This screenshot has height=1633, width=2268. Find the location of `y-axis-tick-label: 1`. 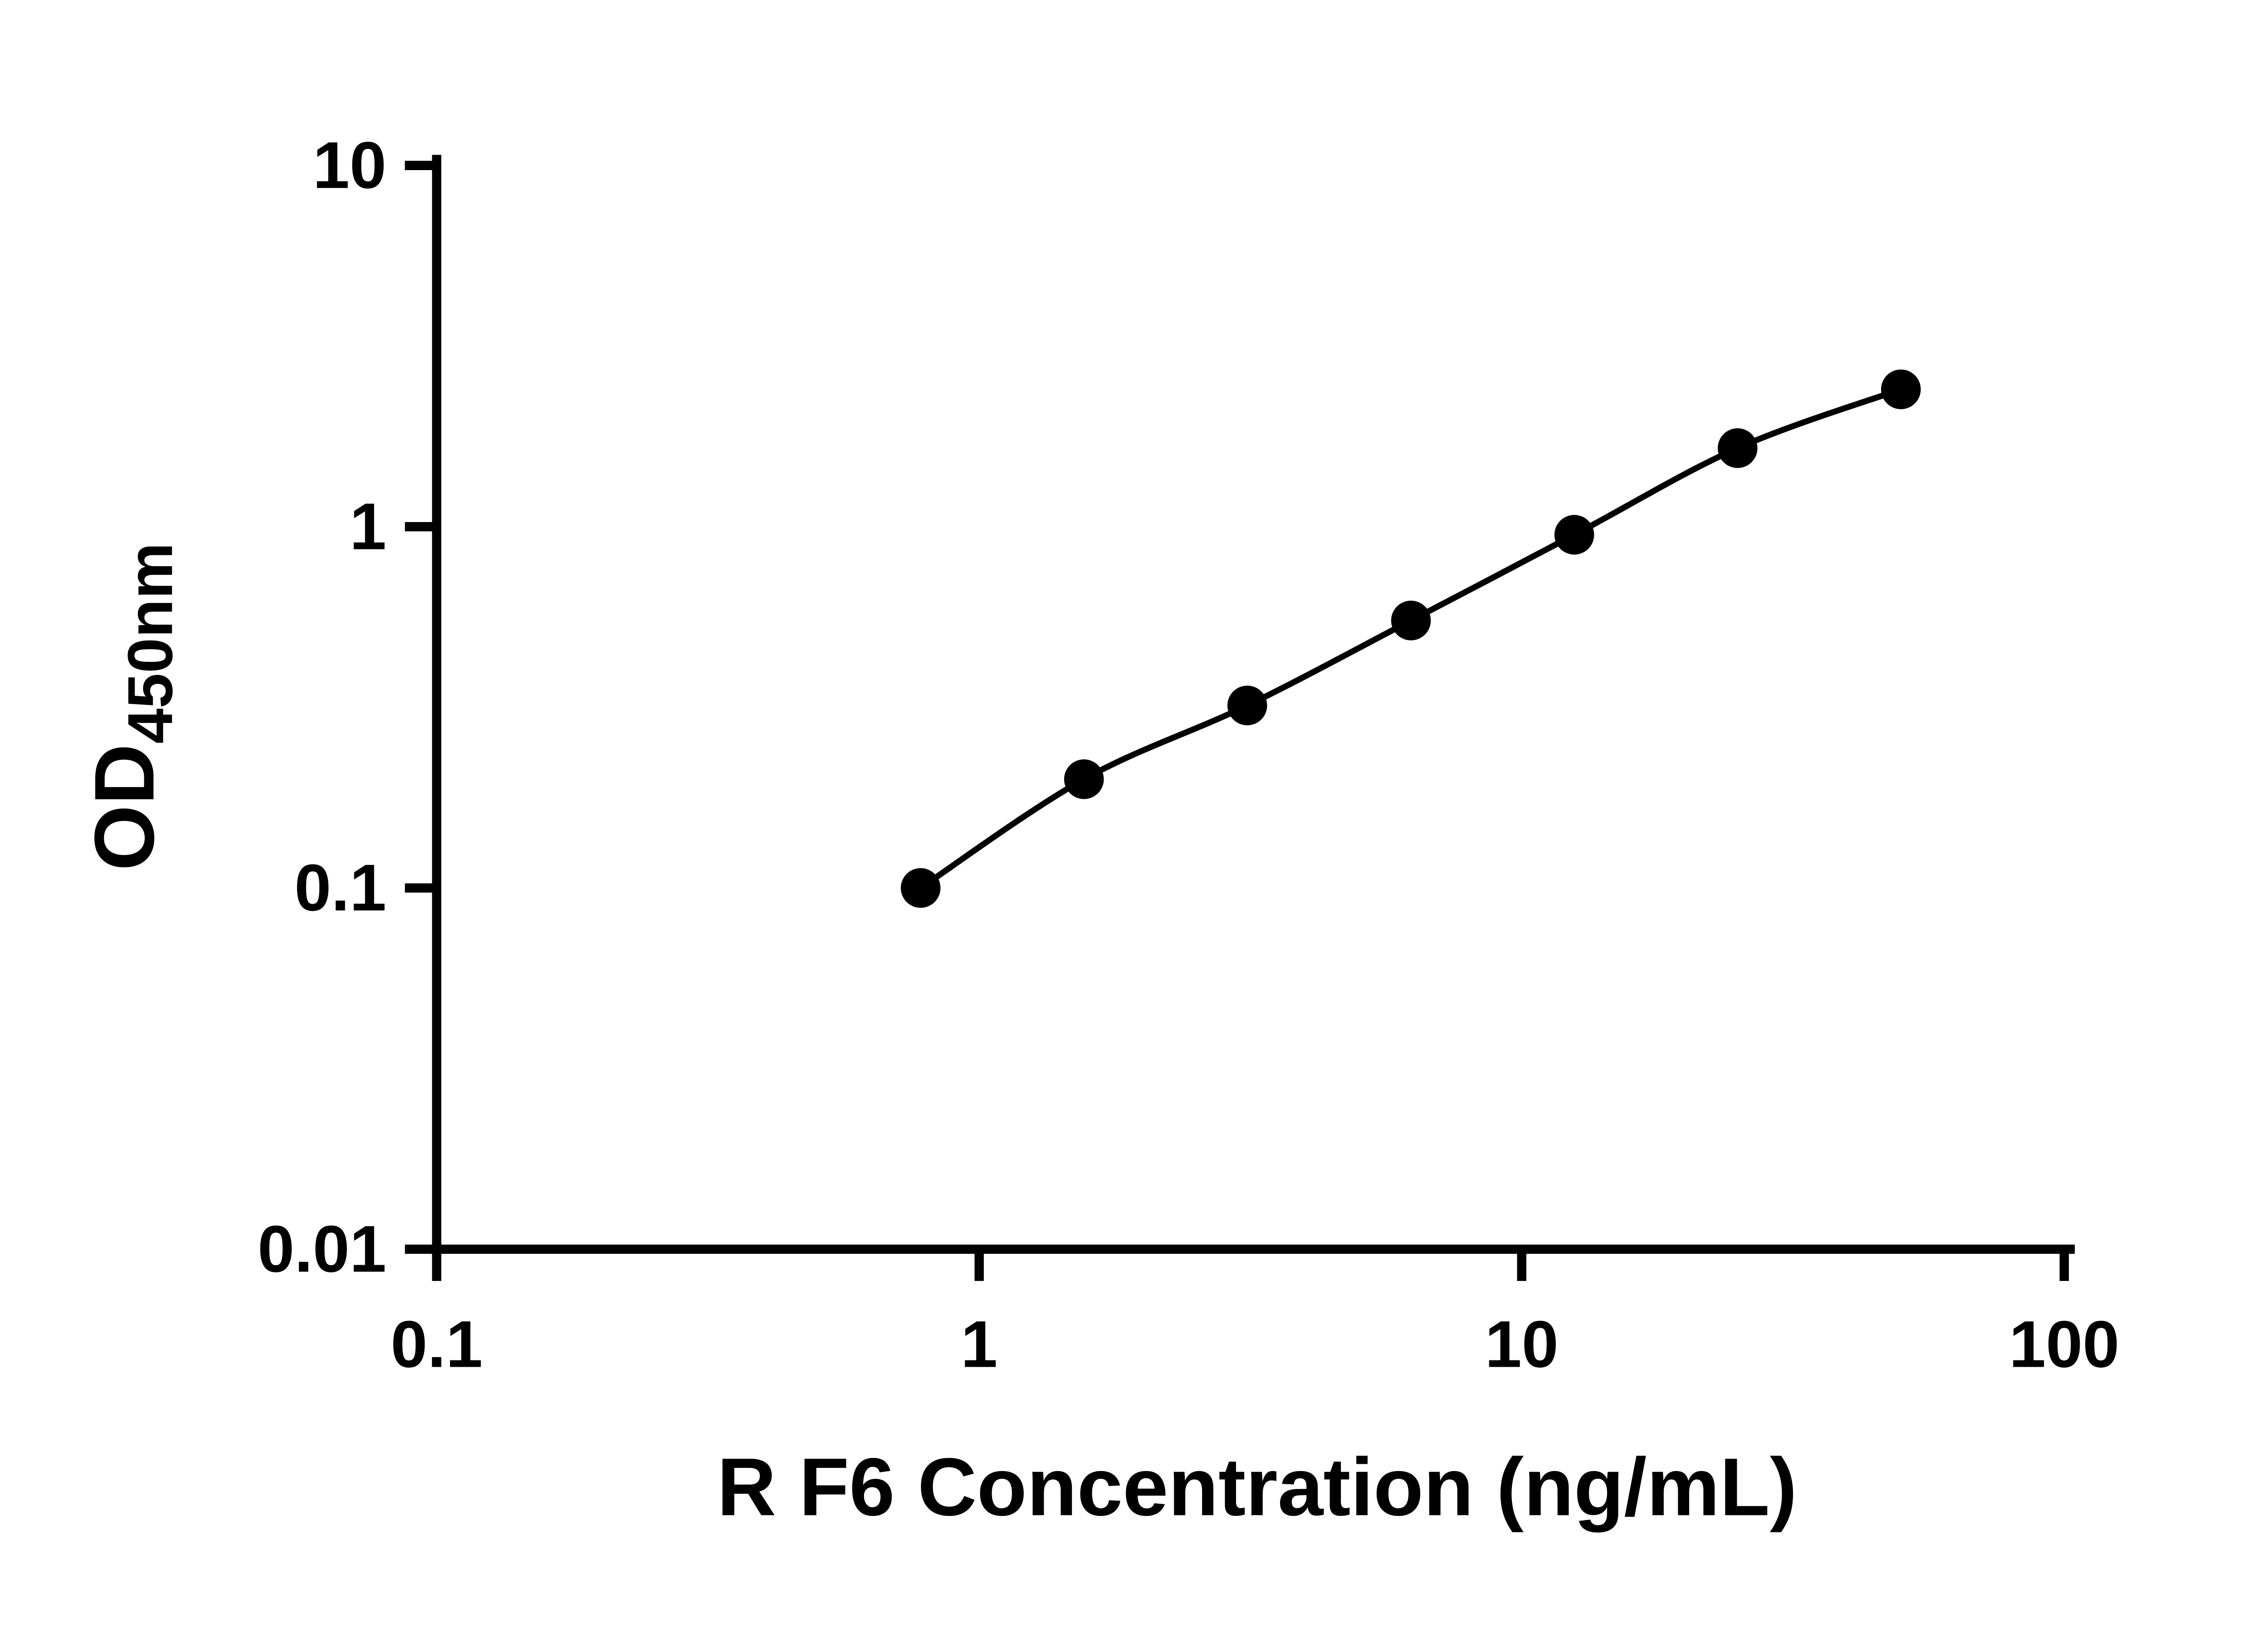

y-axis-tick-label: 1 is located at coordinates (368, 526).